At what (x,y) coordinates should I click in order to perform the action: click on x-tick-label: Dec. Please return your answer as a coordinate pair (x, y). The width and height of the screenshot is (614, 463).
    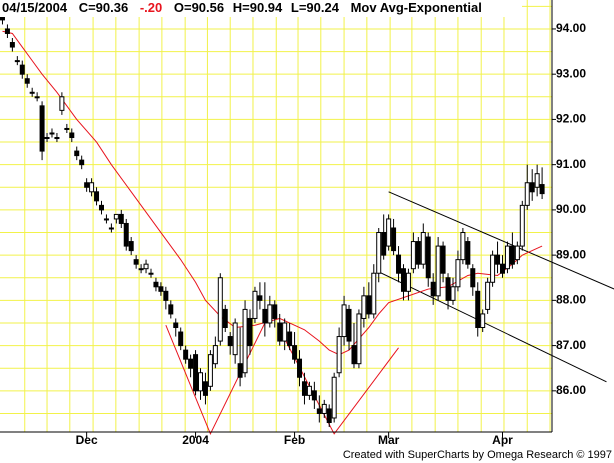
    Looking at the image, I should click on (87, 440).